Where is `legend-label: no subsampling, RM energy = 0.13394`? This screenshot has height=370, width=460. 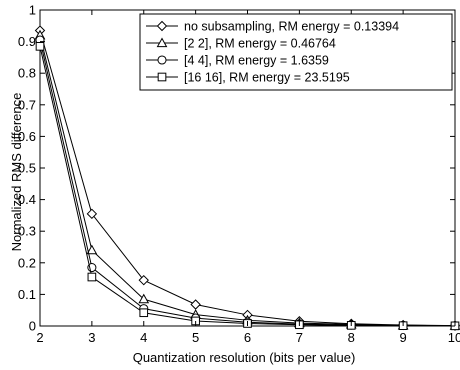 legend-label: no subsampling, RM energy = 0.13394 is located at coordinates (291, 27).